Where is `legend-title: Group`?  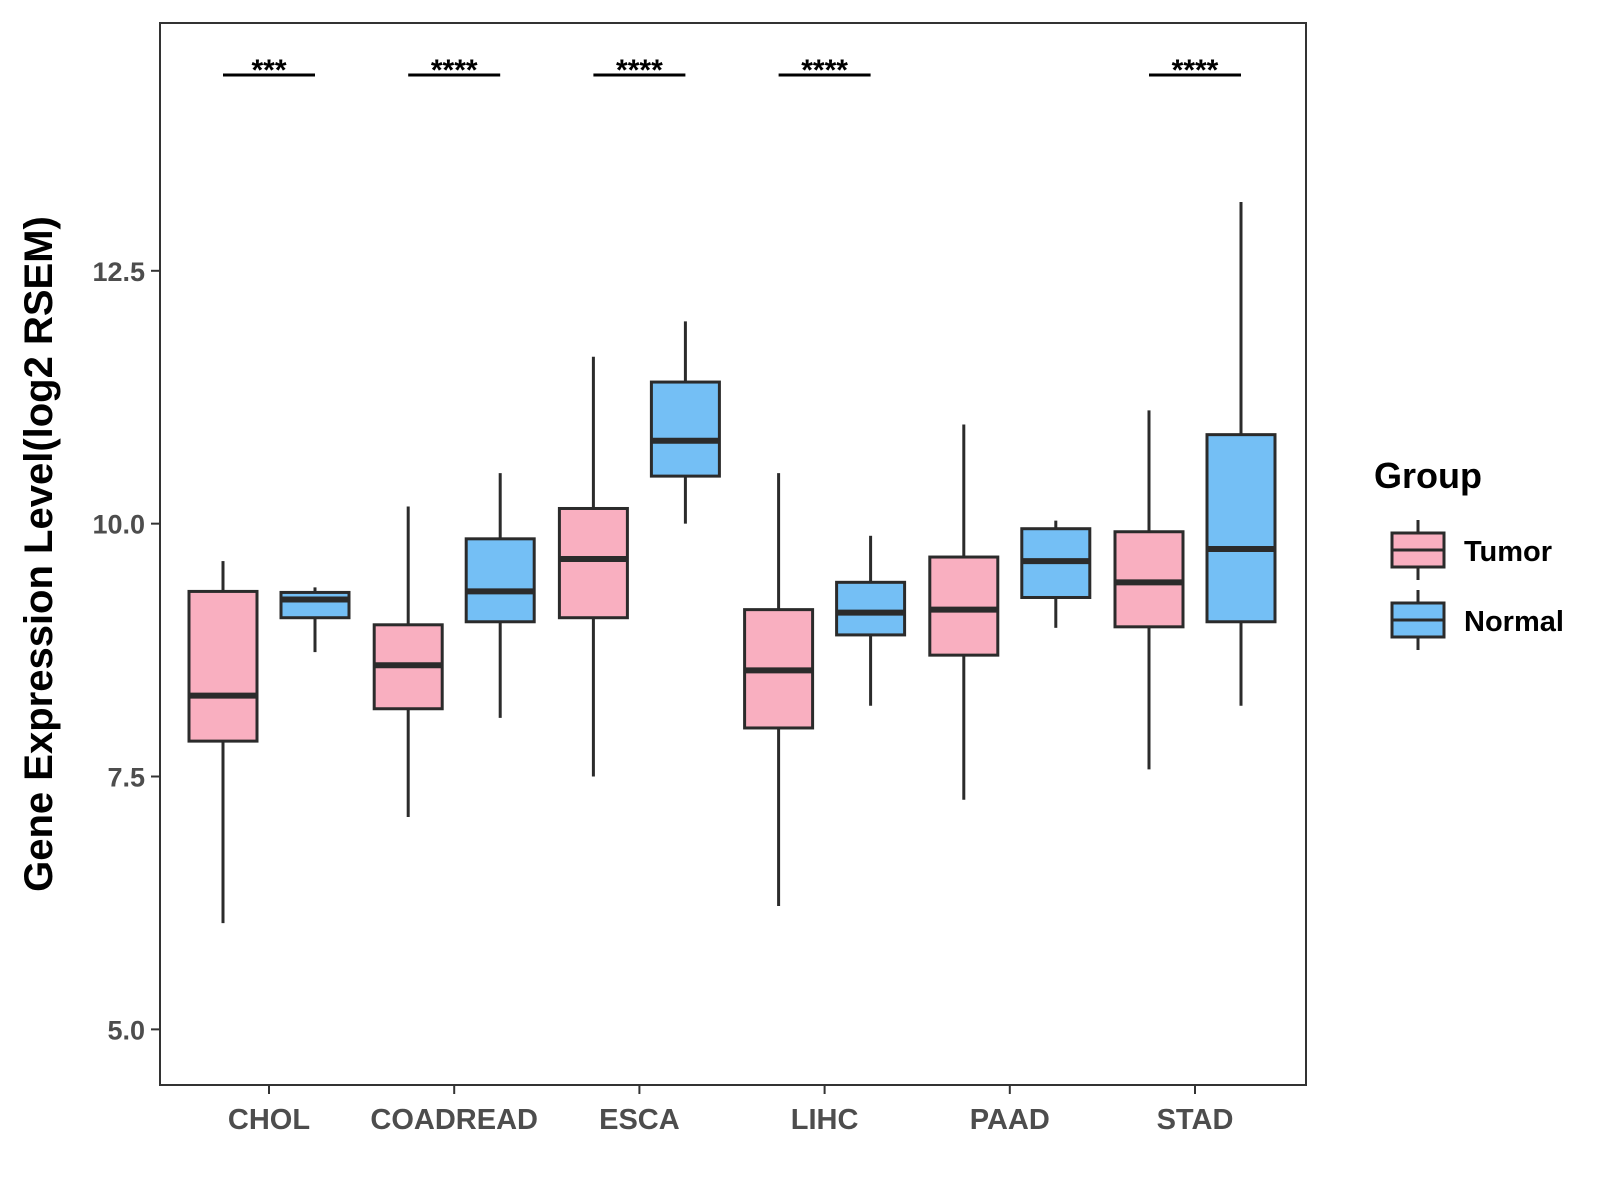 legend-title: Group is located at coordinates (1428, 475).